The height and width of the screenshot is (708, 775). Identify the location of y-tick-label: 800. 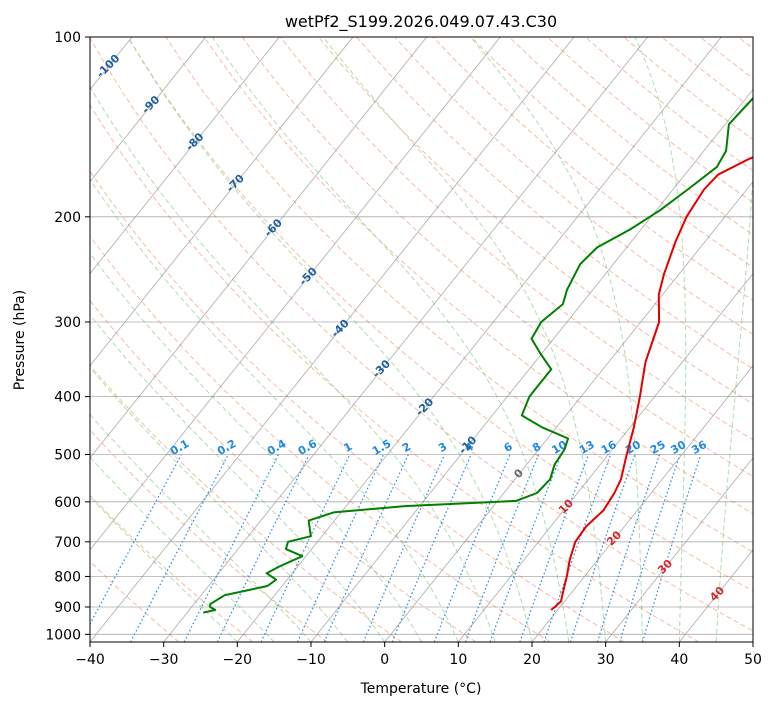
(67, 577).